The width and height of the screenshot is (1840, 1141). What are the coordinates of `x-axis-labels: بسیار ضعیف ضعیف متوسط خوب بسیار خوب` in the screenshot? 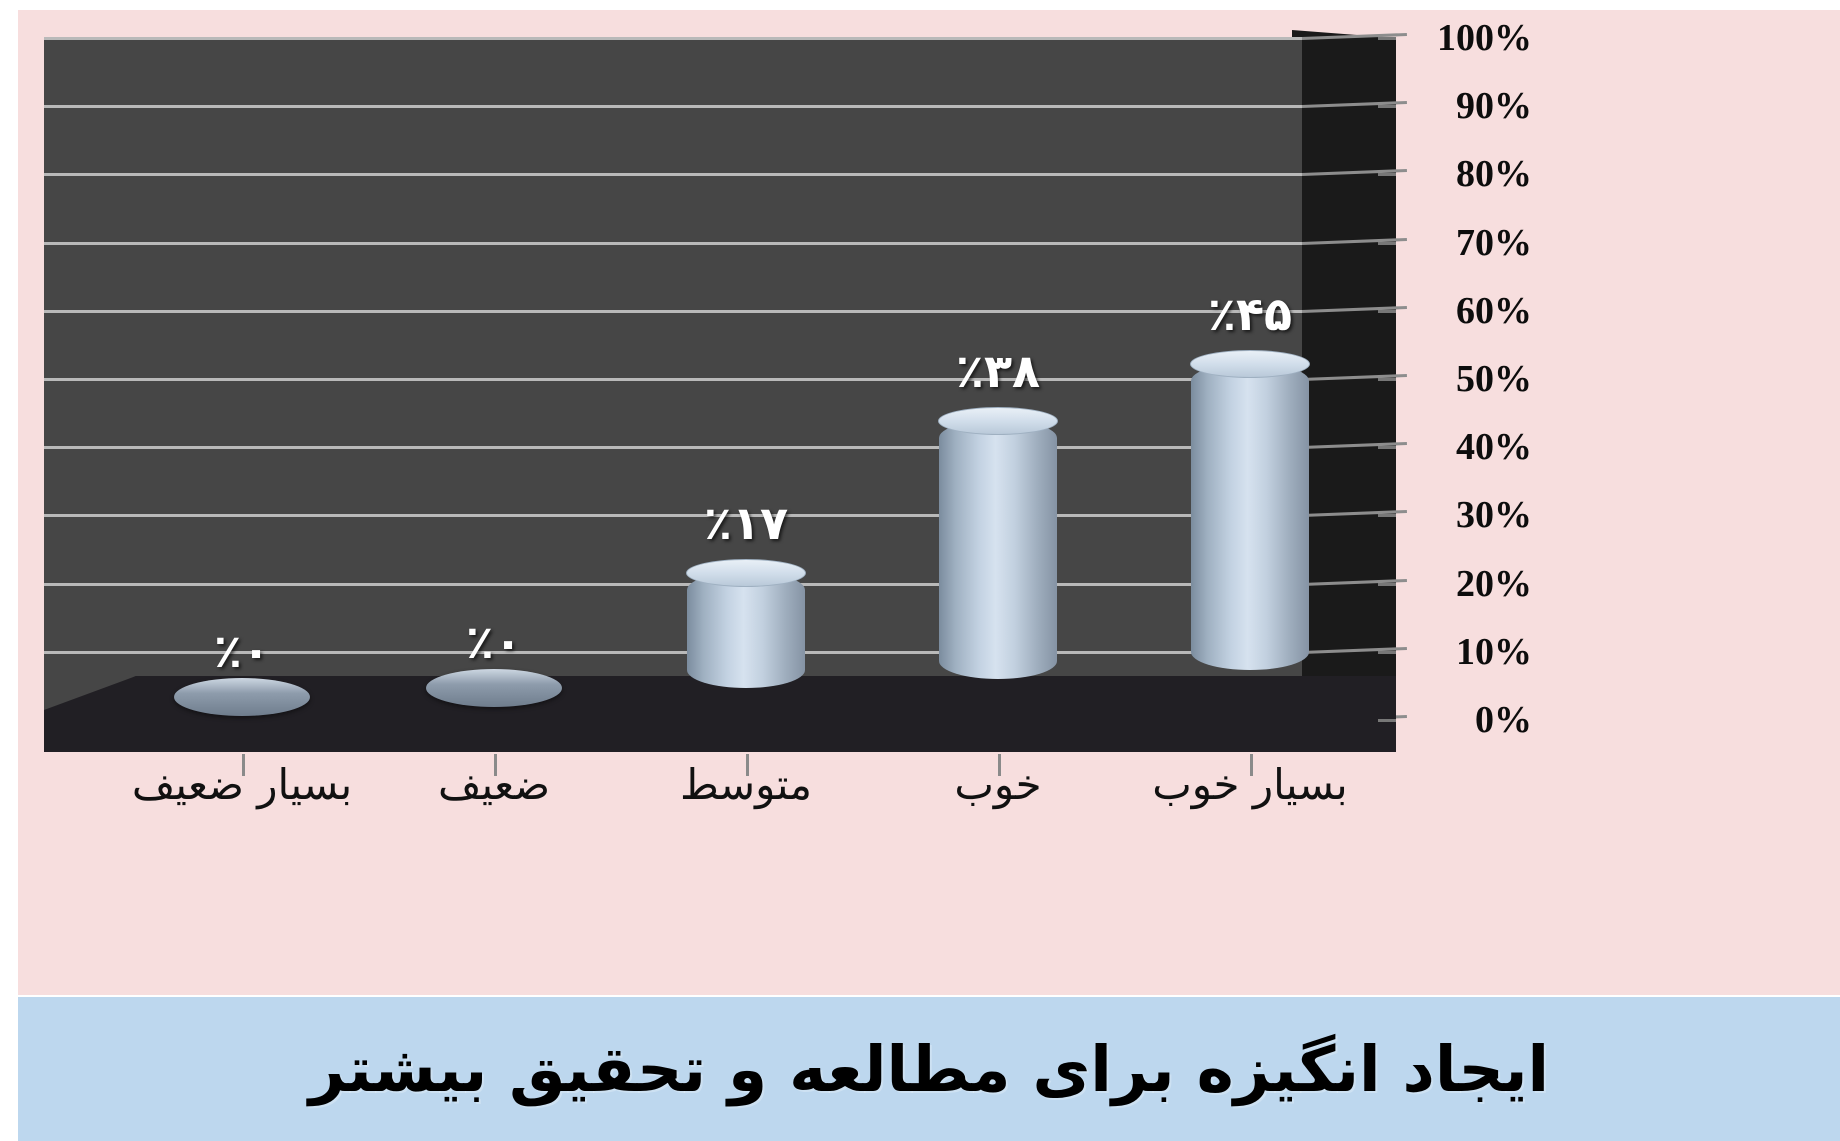 It's located at (764, 800).